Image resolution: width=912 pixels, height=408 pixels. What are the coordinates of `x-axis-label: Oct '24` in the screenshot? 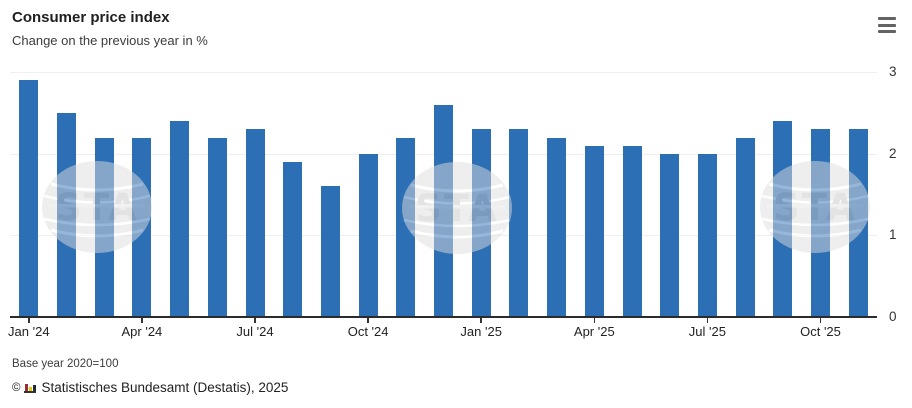 It's located at (368, 331).